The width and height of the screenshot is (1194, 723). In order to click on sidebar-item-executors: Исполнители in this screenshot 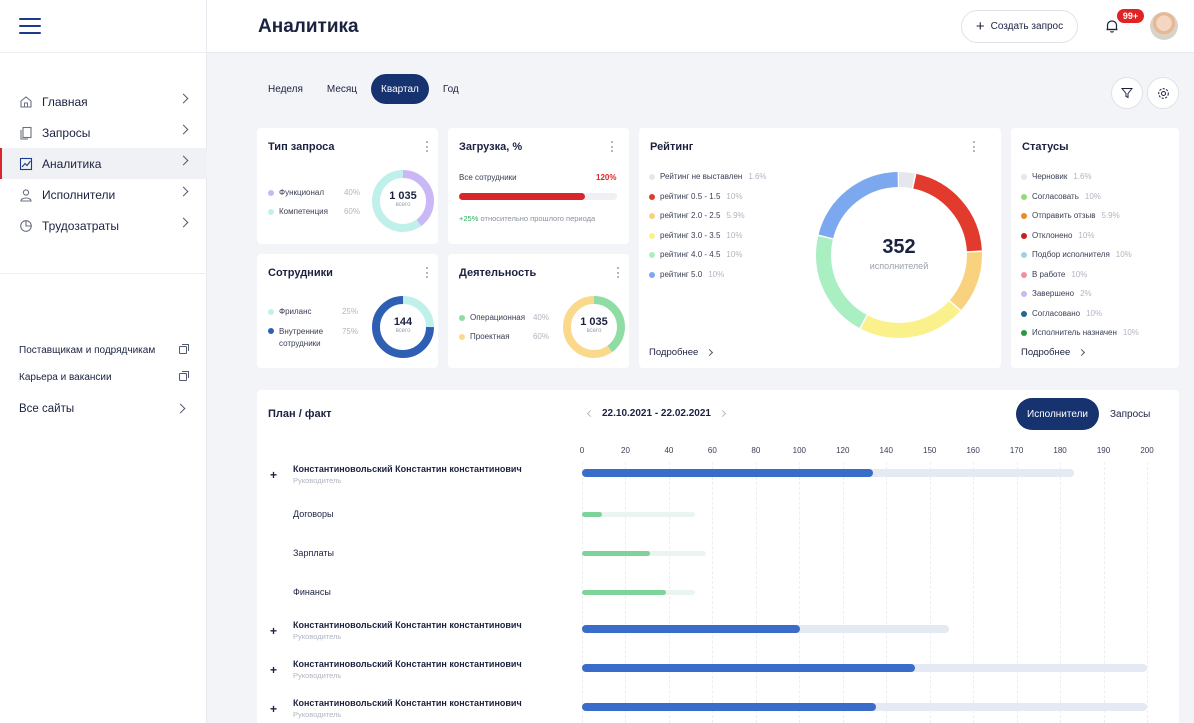, I will do `click(103, 194)`.